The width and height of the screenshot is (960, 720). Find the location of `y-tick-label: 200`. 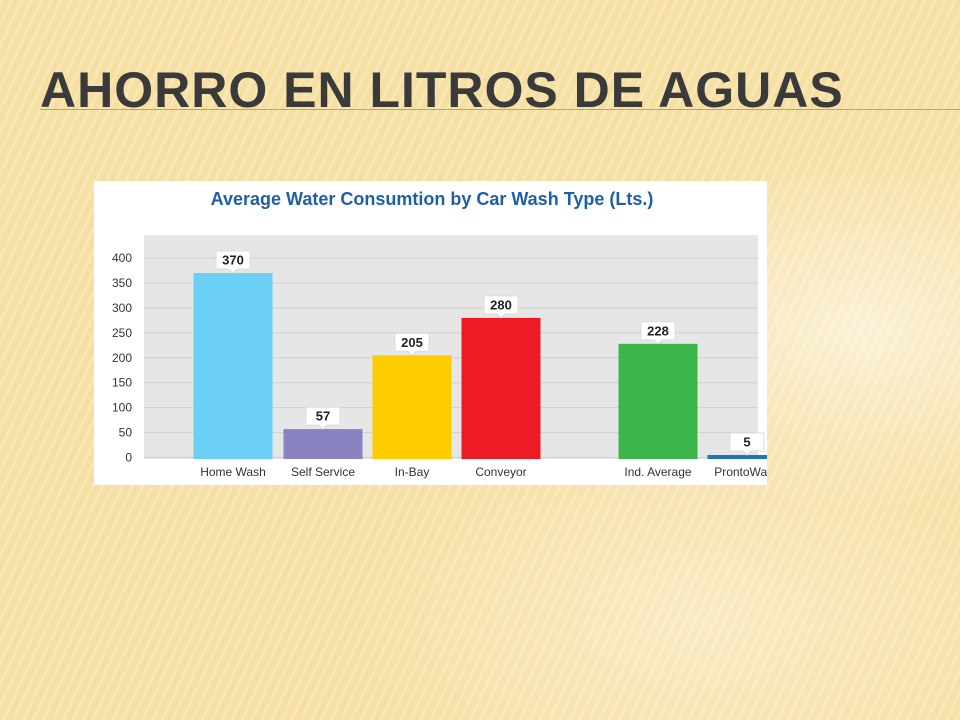

y-tick-label: 200 is located at coordinates (122, 358).